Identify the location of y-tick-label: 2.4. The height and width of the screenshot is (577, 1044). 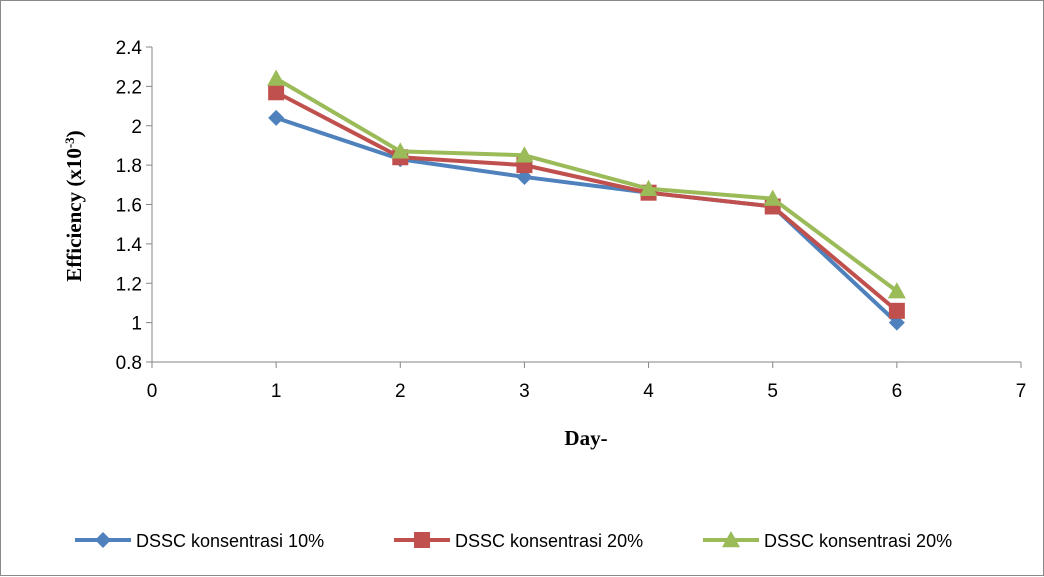
(129, 48).